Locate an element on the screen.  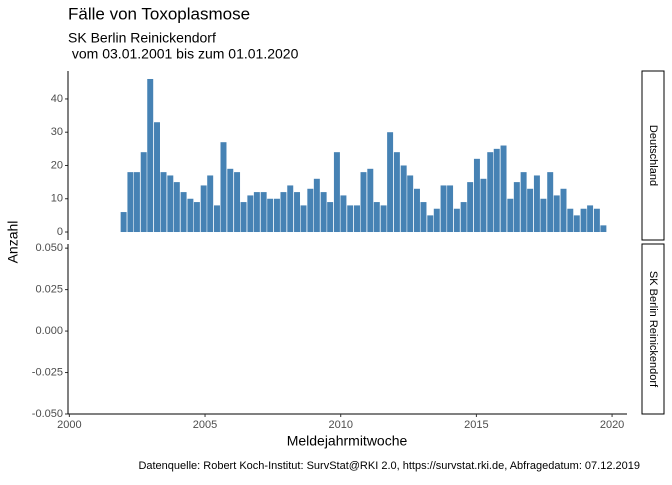
x-tick-label: 2015 is located at coordinates (476, 425).